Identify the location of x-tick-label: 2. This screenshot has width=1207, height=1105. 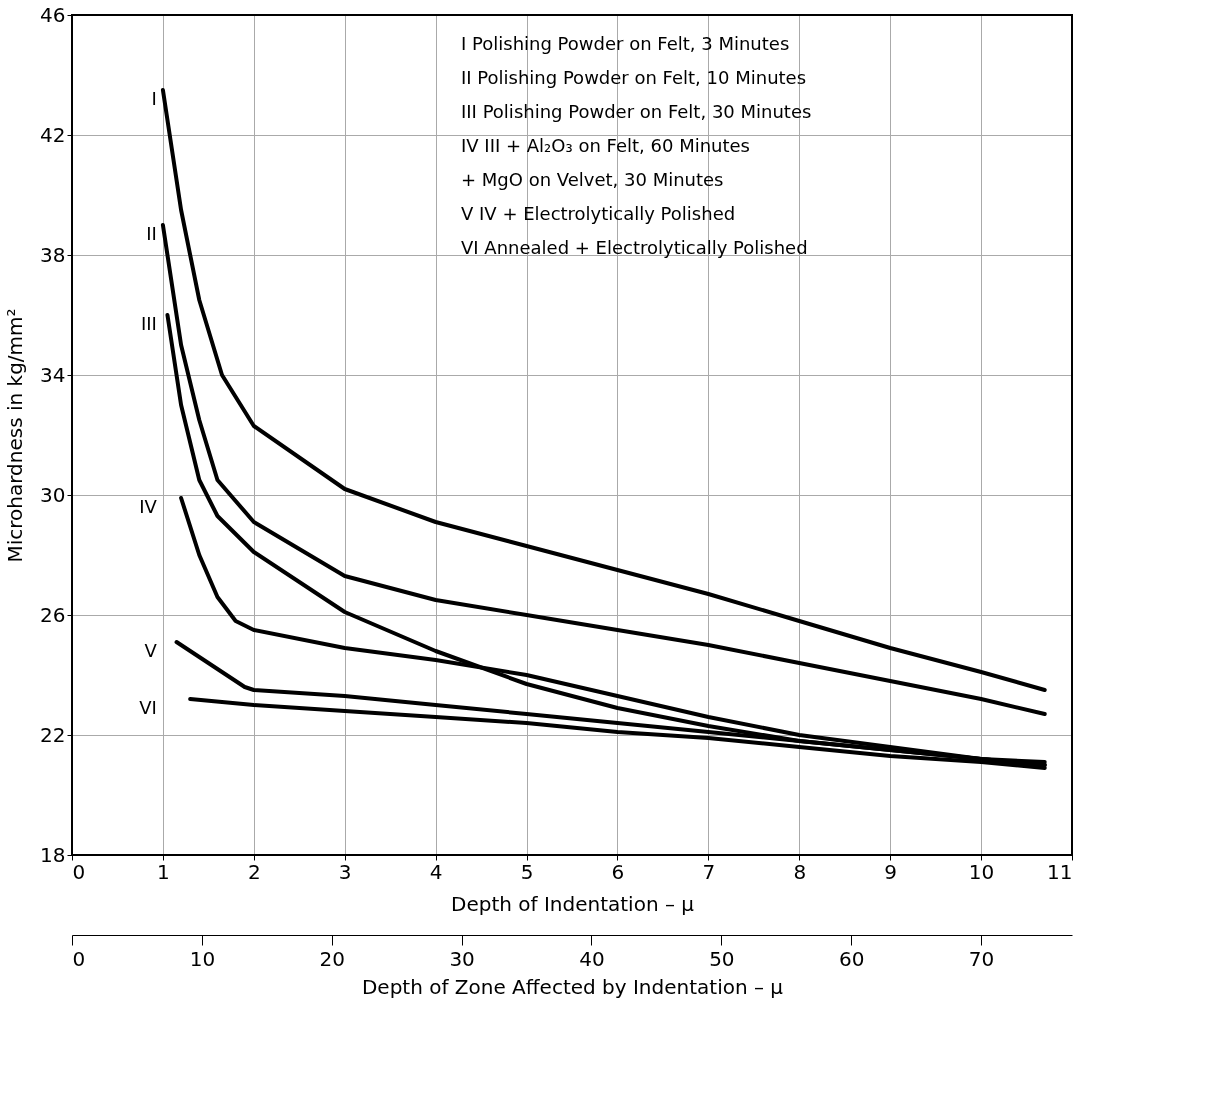
(254, 871).